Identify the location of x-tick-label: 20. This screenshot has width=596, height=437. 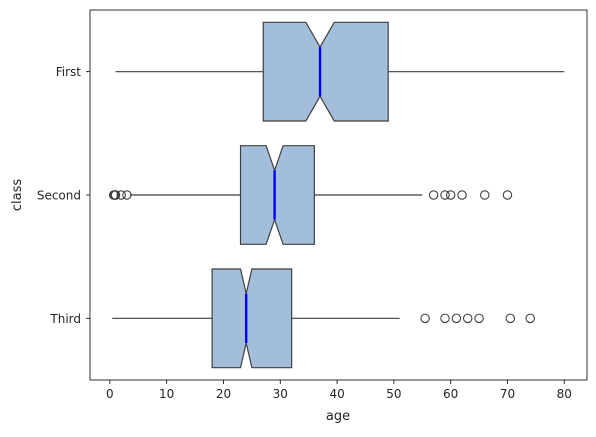
(223, 394).